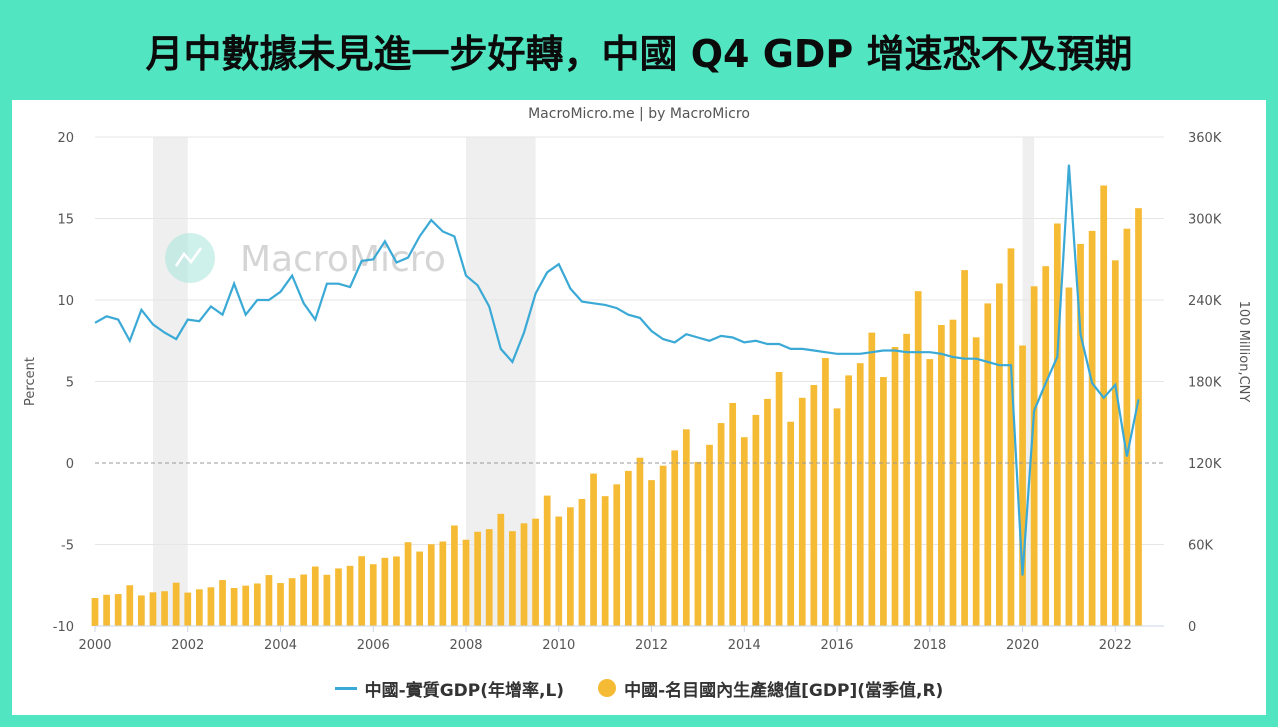  I want to click on watermark-chart-icon, so click(188, 257).